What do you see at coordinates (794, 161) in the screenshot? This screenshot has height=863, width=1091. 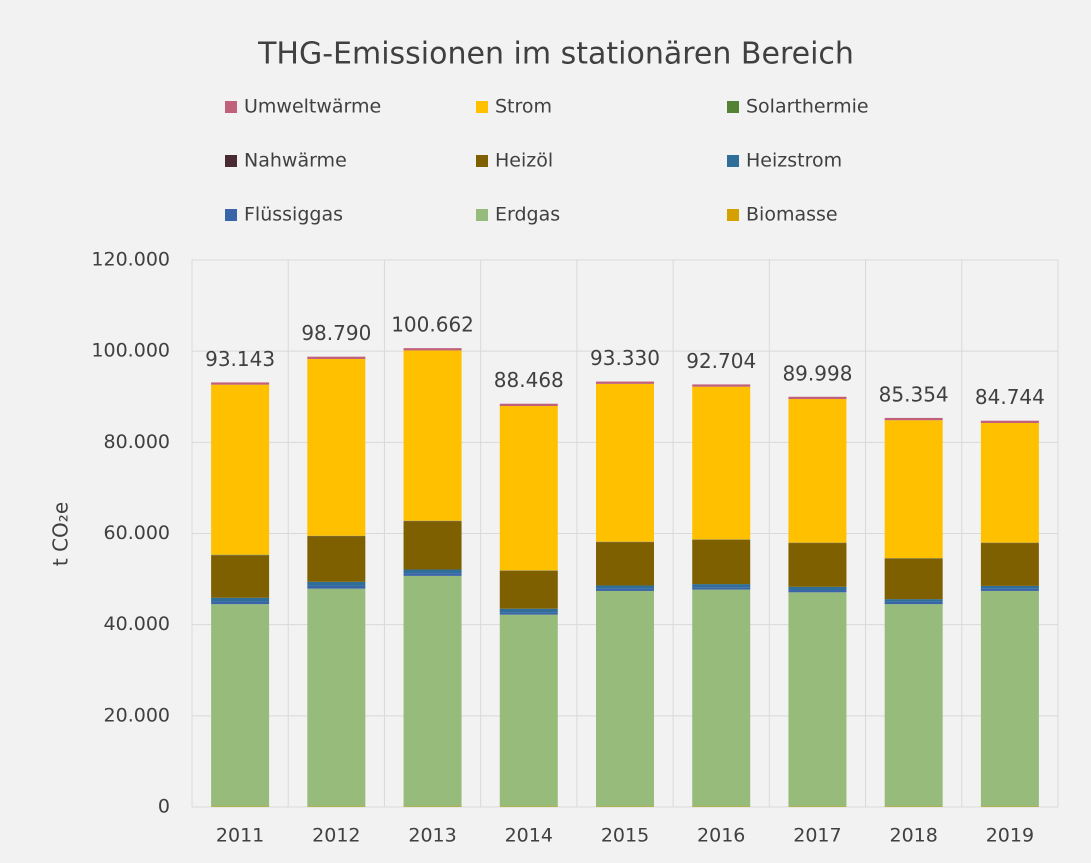 I see `legend-label: Heizstrom` at bounding box center [794, 161].